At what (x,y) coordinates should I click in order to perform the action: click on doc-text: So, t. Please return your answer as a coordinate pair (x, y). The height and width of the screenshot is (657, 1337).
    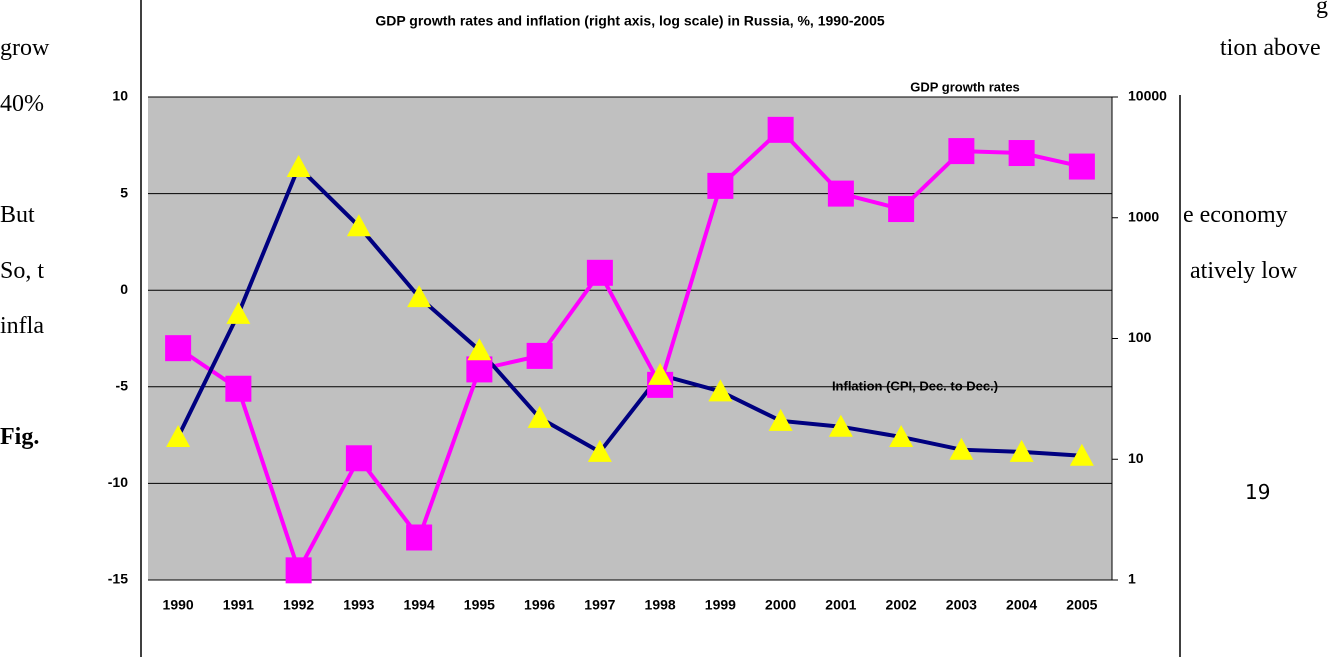
    Looking at the image, I should click on (22, 271).